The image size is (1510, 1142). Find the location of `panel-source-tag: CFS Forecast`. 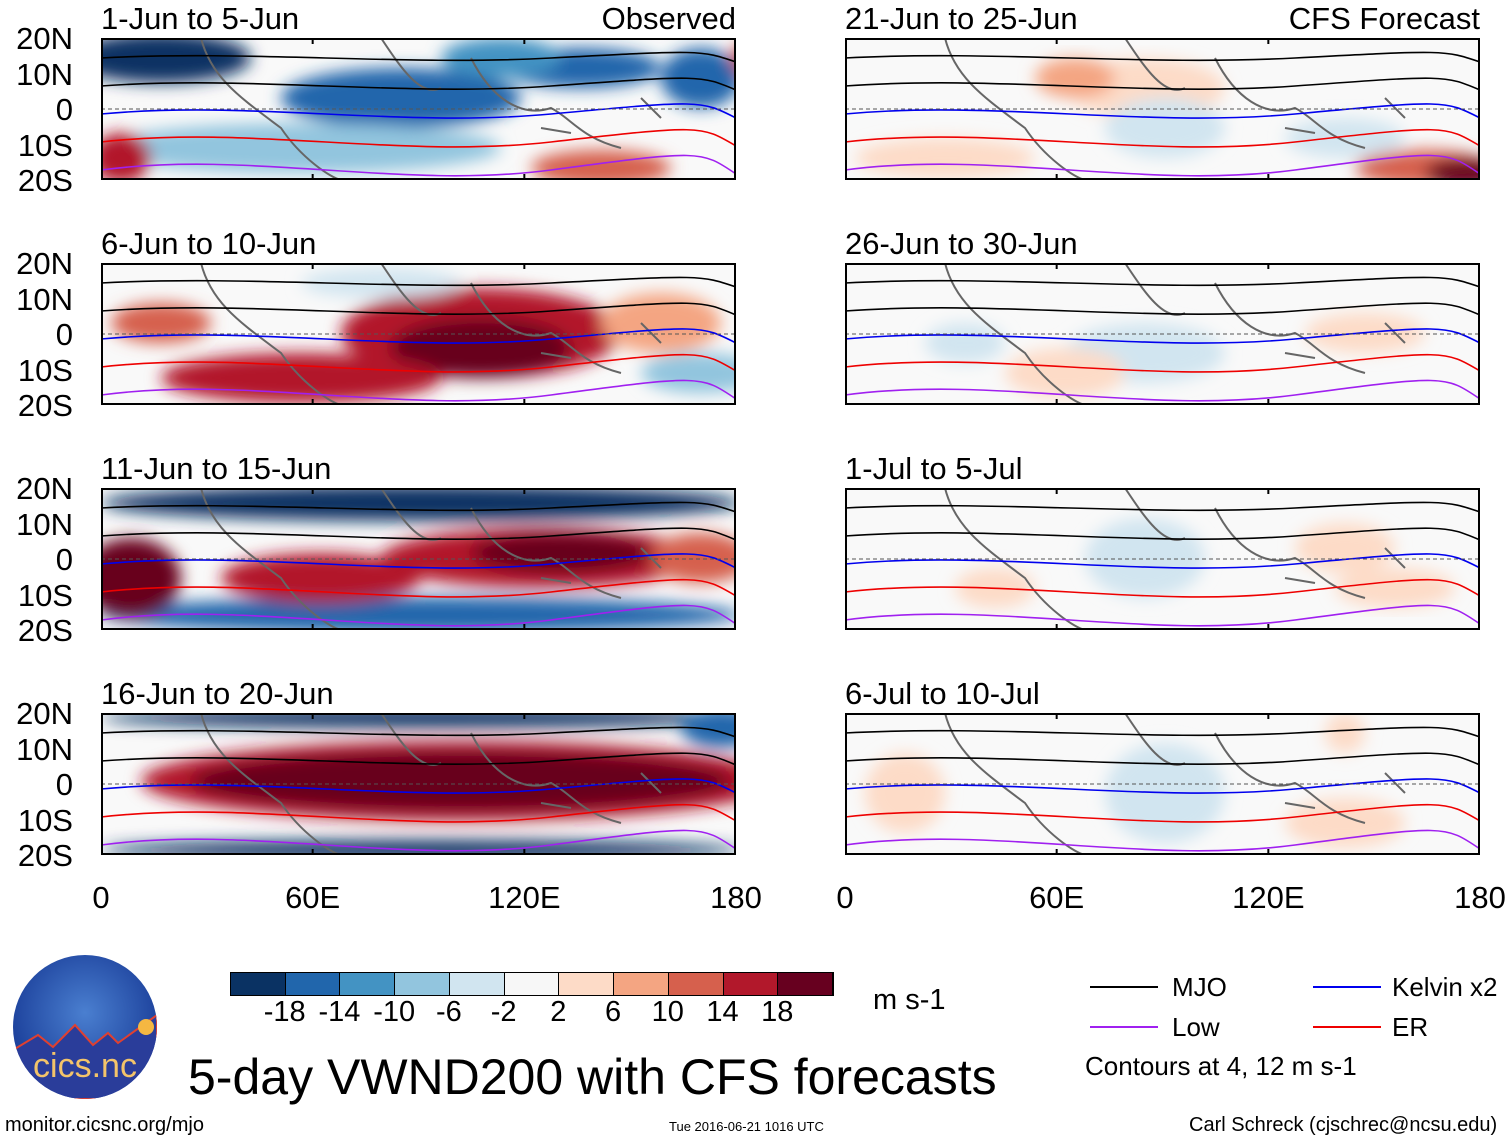

panel-source-tag: CFS Forecast is located at coordinates (1384, 18).